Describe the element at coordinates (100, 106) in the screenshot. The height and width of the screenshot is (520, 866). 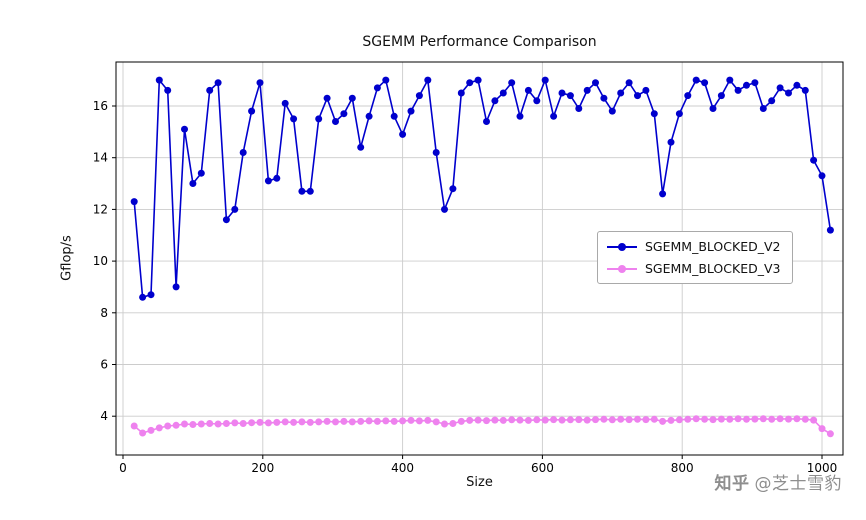
I see `y-tick-label: 16` at that location.